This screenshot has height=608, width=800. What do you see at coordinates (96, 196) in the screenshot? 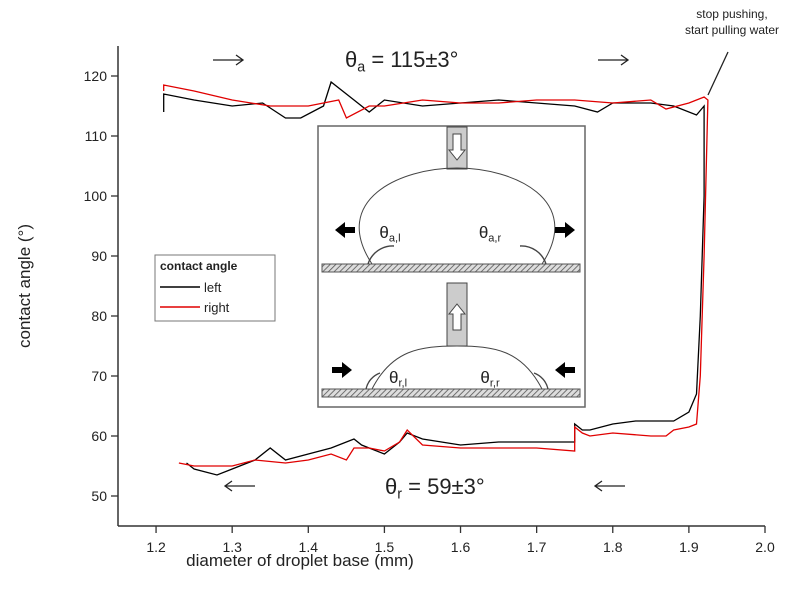
I see `y-tick-label: 100` at bounding box center [96, 196].